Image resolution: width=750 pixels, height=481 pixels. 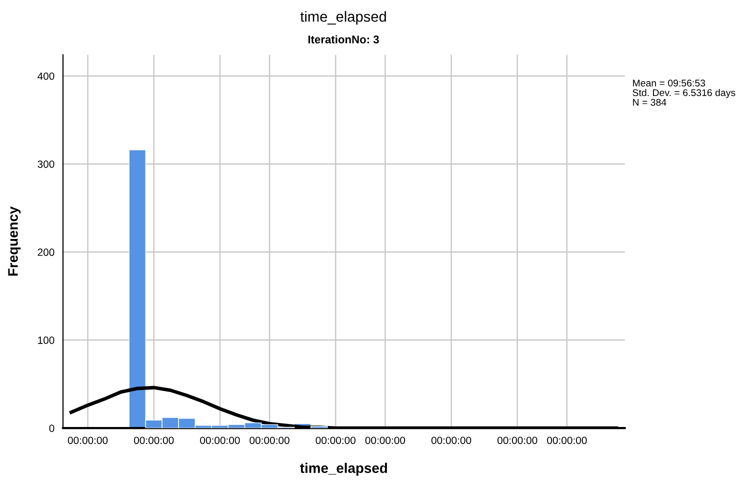 What do you see at coordinates (51, 428) in the screenshot?
I see `y-tick-label: 0` at bounding box center [51, 428].